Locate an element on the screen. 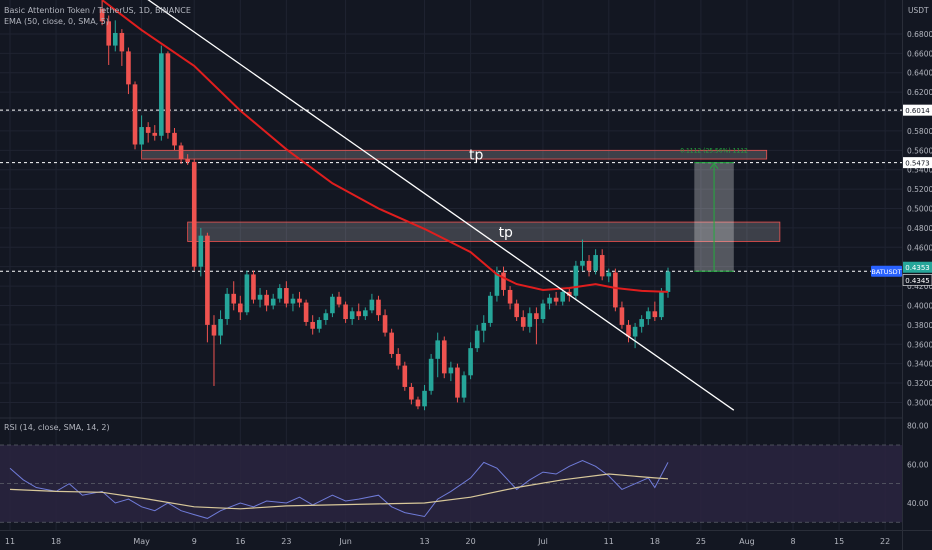 This screenshot has height=550, width=932. price-badge-label: 0.4353 is located at coordinates (917, 268).